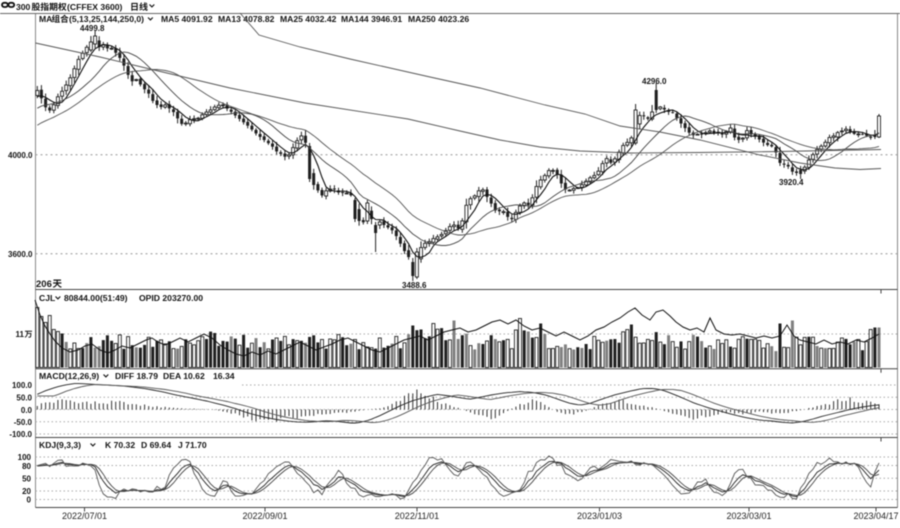  Describe the element at coordinates (20, 334) in the screenshot. I see `svg-text: 11` at that location.